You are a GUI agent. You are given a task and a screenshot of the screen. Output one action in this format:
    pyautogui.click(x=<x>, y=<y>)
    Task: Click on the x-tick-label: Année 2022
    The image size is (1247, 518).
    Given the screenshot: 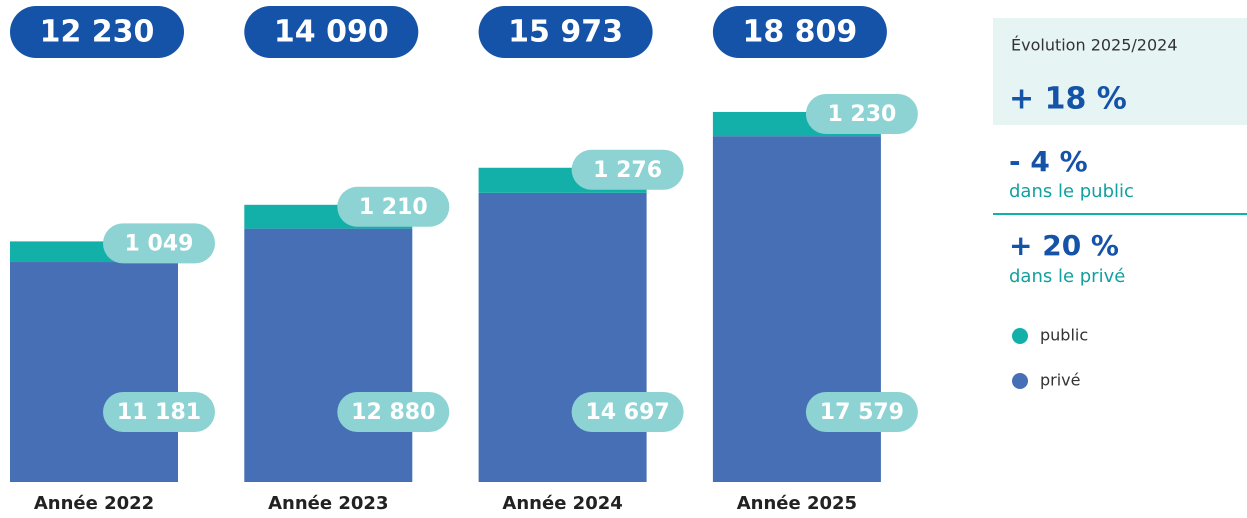 What is the action you would take?
    pyautogui.click(x=94, y=503)
    